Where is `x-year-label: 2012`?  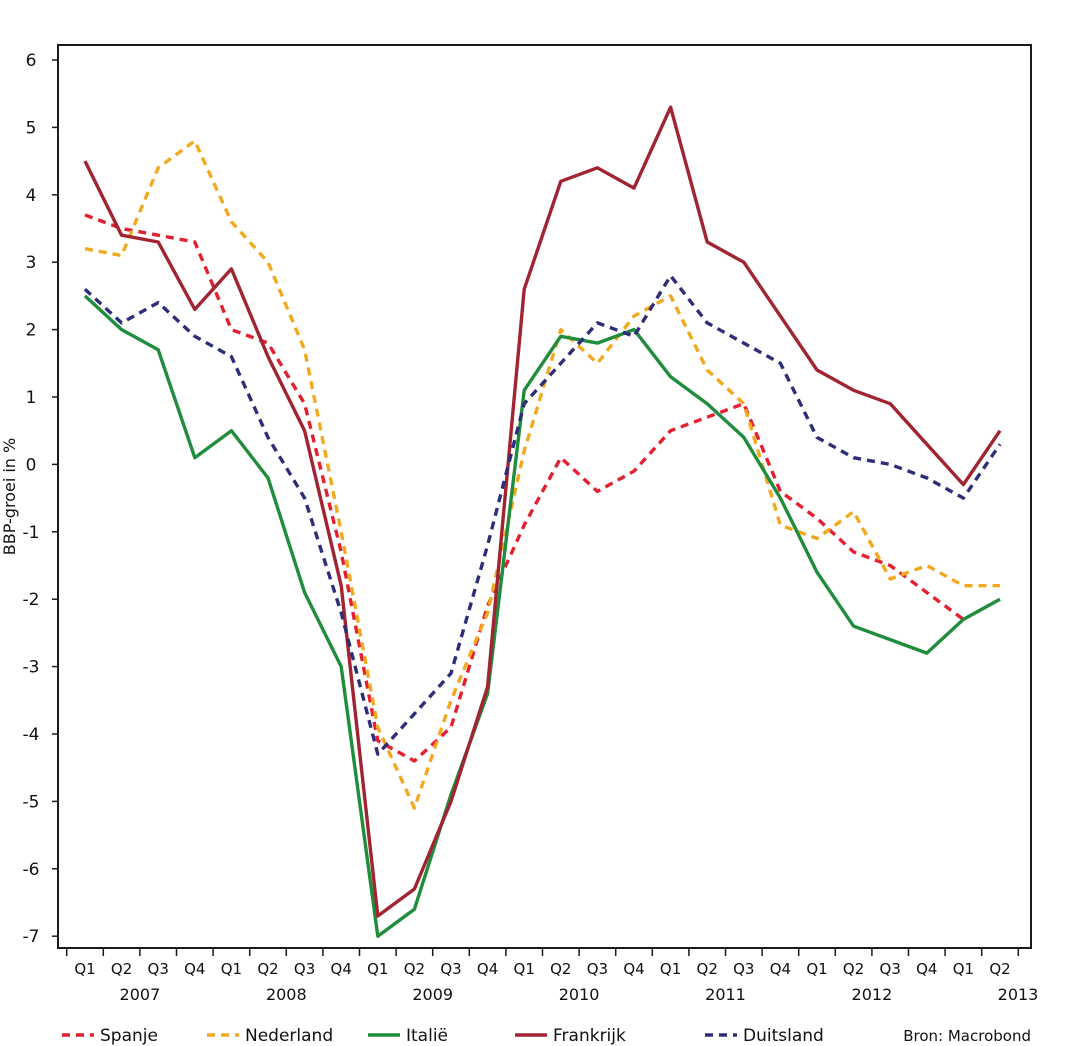 x-year-label: 2012 is located at coordinates (872, 994).